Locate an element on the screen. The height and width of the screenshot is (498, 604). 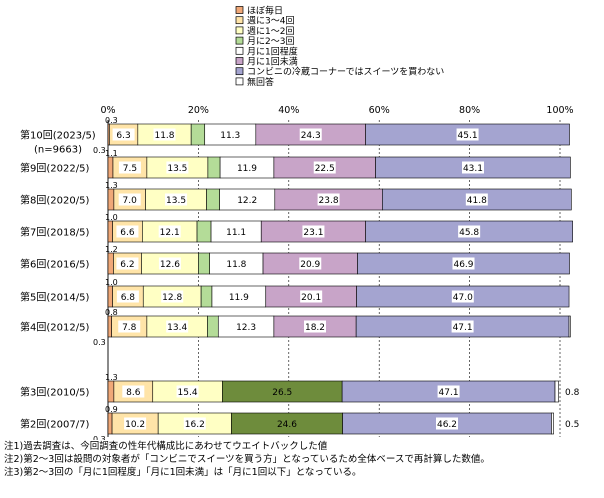
data-label: 12.3 is located at coordinates (246, 328).